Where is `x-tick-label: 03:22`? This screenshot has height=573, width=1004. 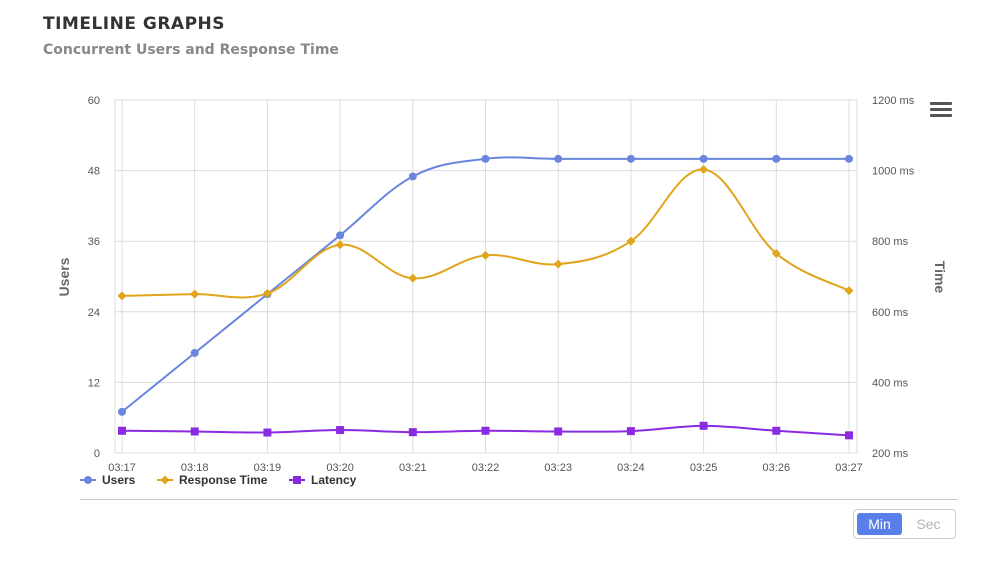 x-tick-label: 03:22 is located at coordinates (486, 468).